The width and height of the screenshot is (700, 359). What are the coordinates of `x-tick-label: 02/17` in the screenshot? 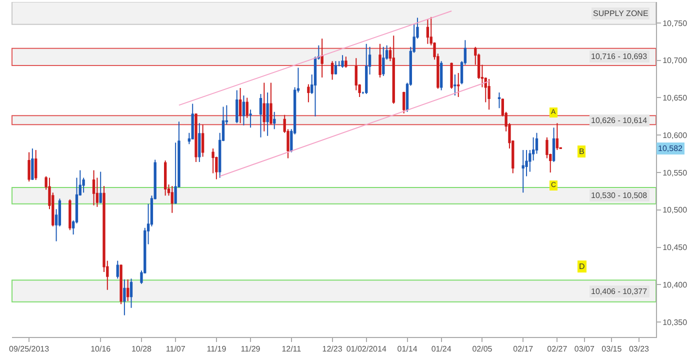 It's located at (523, 349).